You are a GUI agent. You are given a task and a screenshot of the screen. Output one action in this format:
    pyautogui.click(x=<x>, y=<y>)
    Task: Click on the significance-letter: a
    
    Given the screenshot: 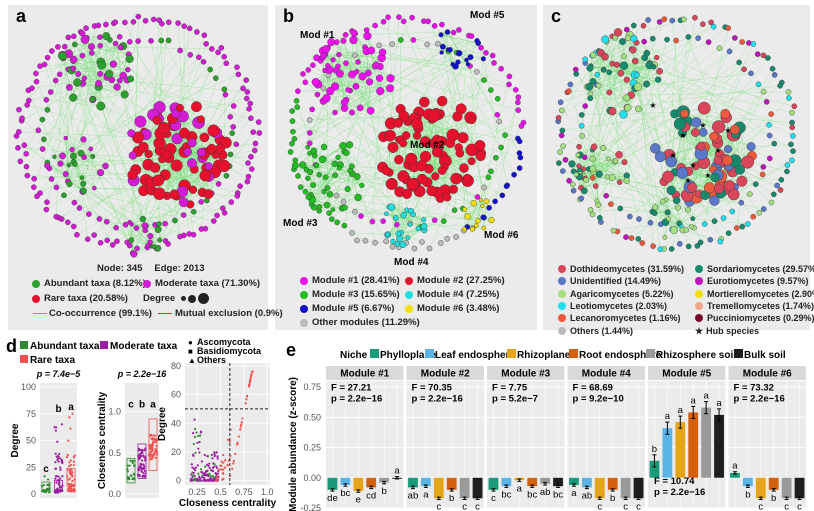 What is the action you would take?
    pyautogui.click(x=520, y=488)
    